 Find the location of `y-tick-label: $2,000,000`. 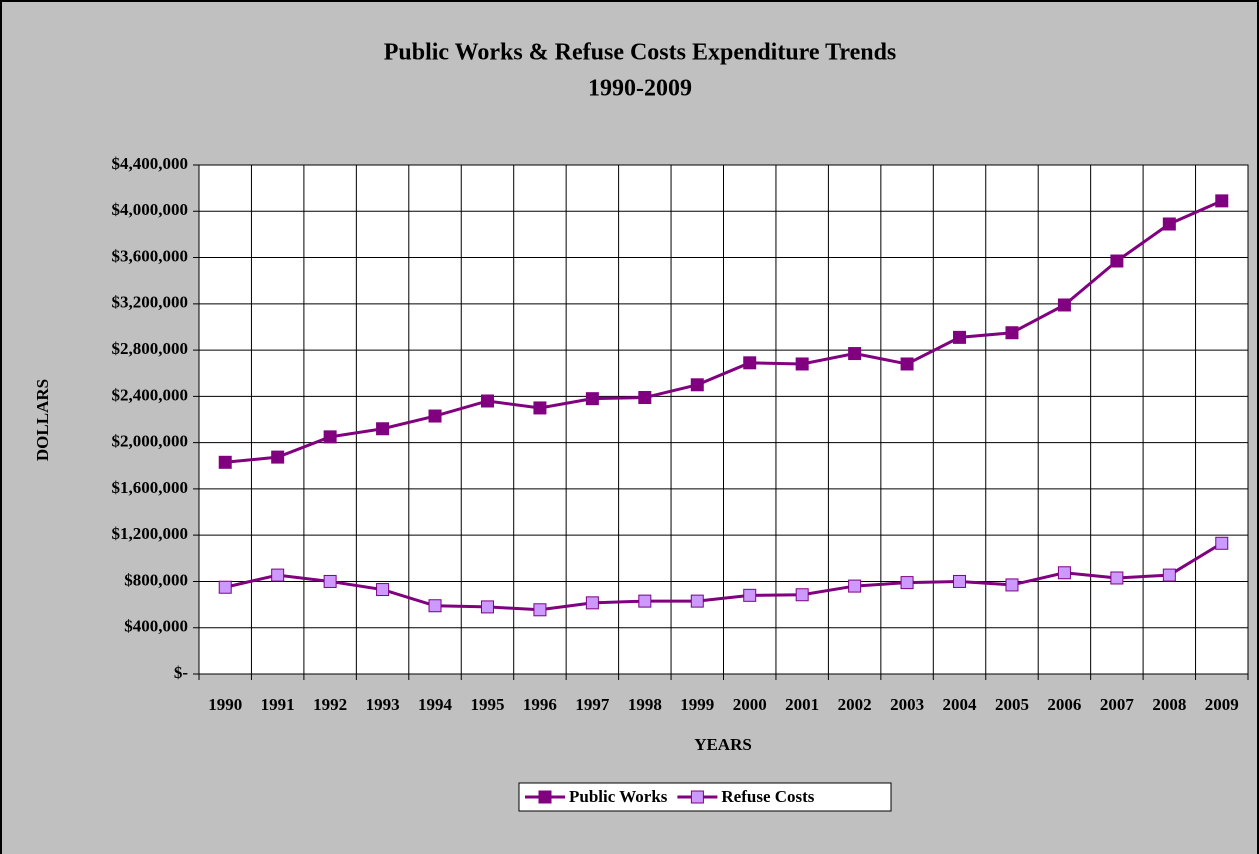

y-tick-label: $2,000,000 is located at coordinates (150, 441).